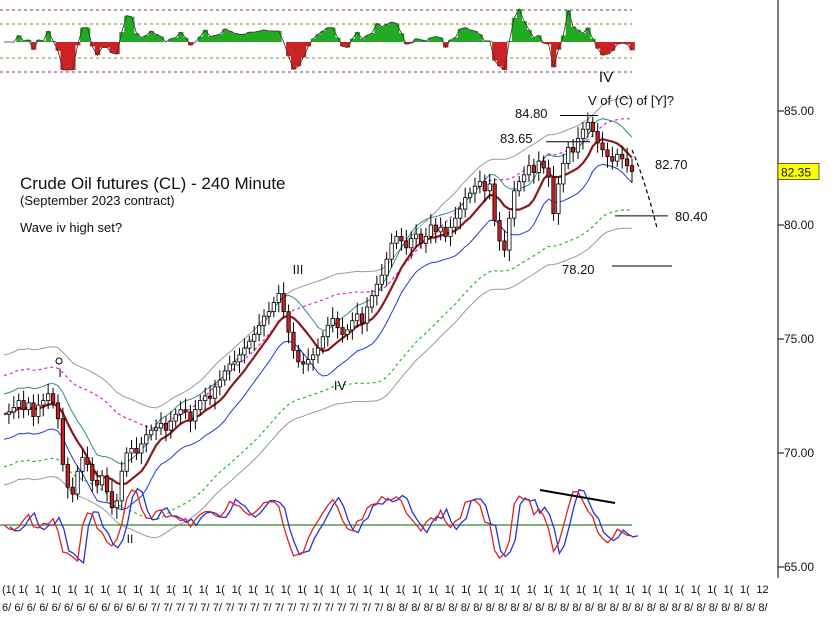 Image resolution: width=840 pixels, height=628 pixels. What do you see at coordinates (798, 171) in the screenshot?
I see `last-price-box` at bounding box center [798, 171].